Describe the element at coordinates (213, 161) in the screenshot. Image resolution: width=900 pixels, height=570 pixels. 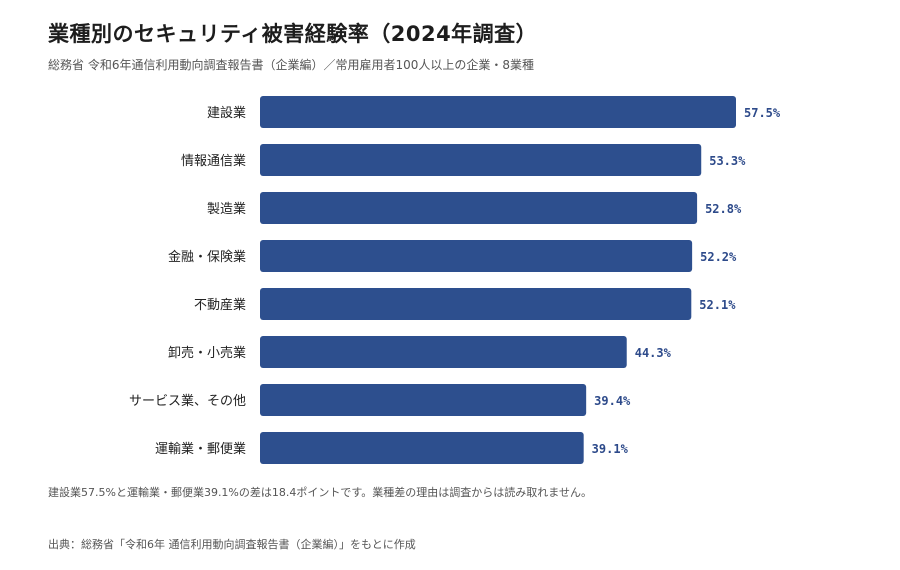
I see `category-label: 情報通信業` at that location.